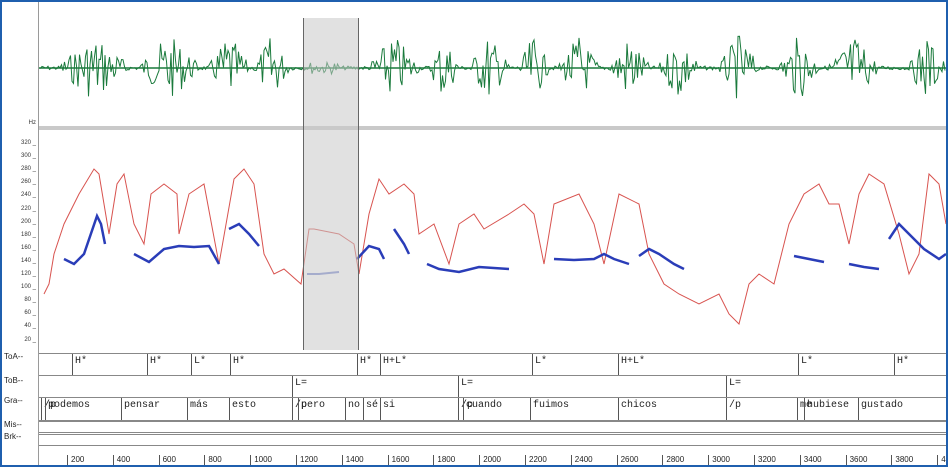 Image resolution: width=948 pixels, height=467 pixels. What do you see at coordinates (806, 405) in the screenshot?
I see `tier-interval-label: me` at bounding box center [806, 405].